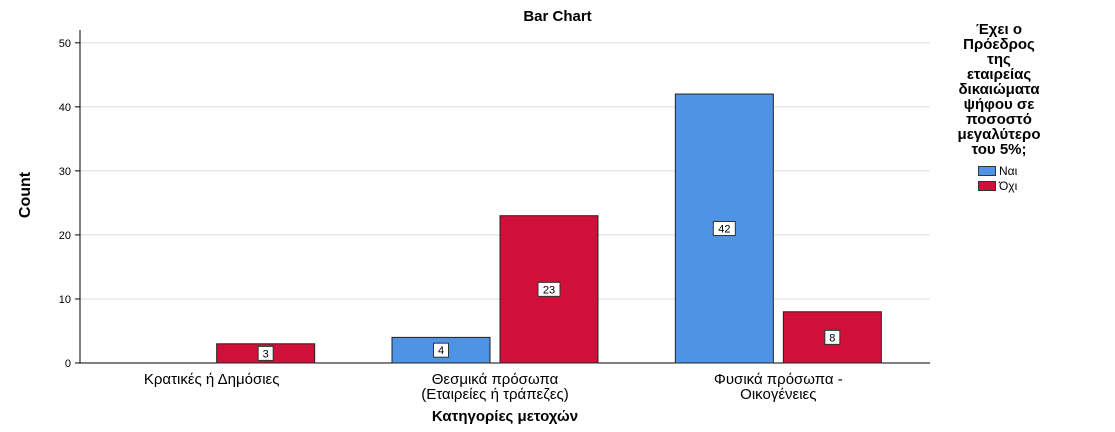  I want to click on y-tick-label: 0, so click(68, 364).